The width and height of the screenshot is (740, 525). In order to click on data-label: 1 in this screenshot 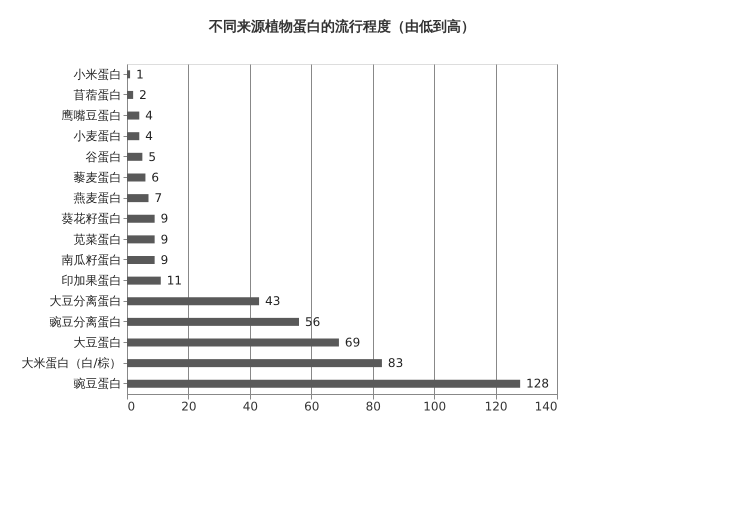, I will do `click(140, 74)`.